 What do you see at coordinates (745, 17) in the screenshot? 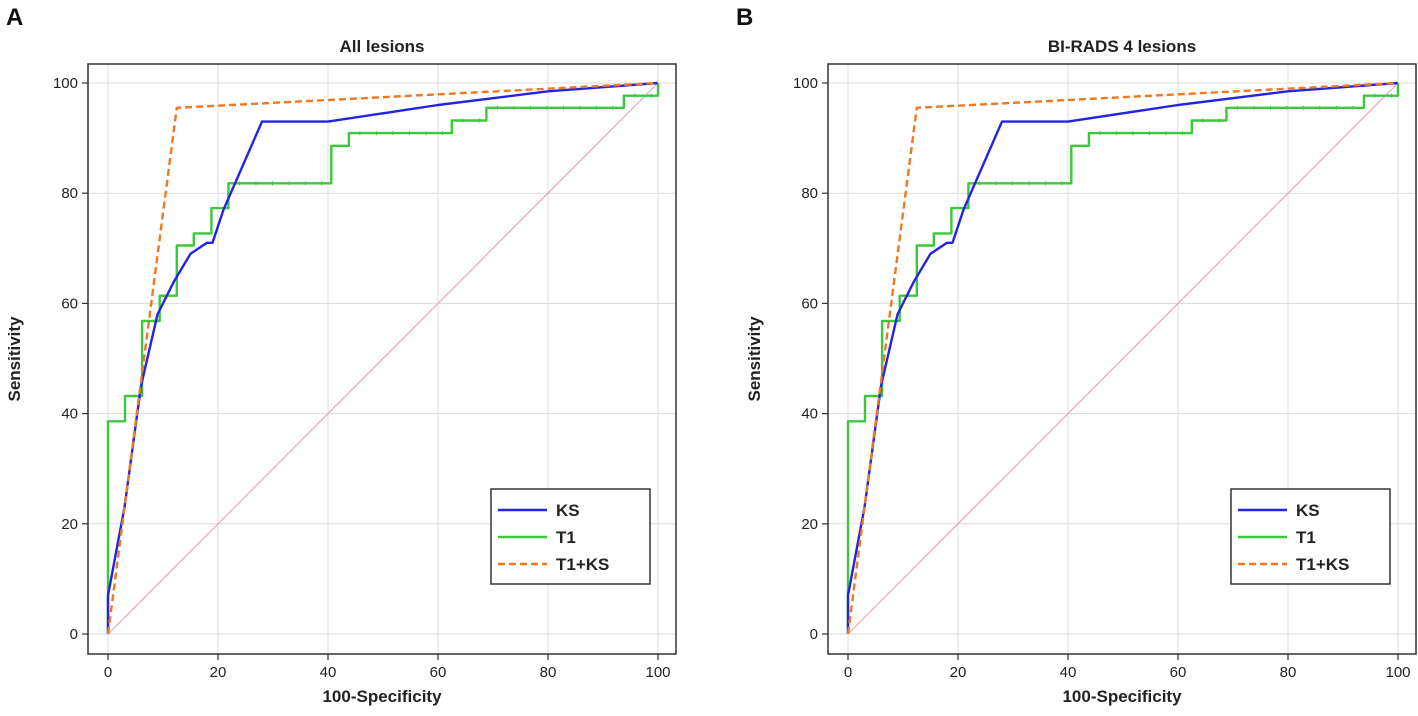
I see `panel-b-letter: B` at bounding box center [745, 17].